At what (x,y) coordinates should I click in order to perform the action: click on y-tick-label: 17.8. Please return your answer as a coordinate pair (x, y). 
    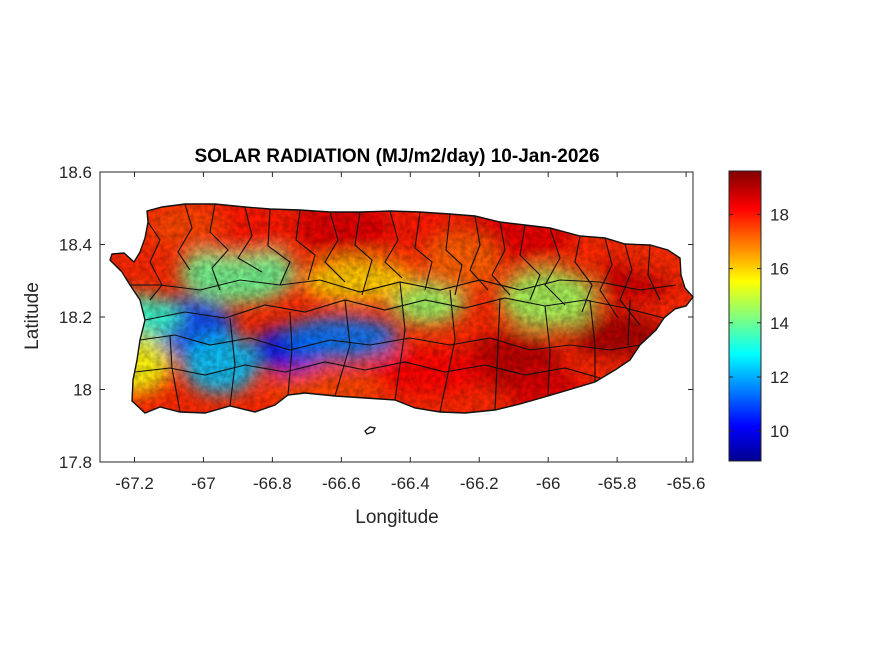
    Looking at the image, I should click on (75, 462).